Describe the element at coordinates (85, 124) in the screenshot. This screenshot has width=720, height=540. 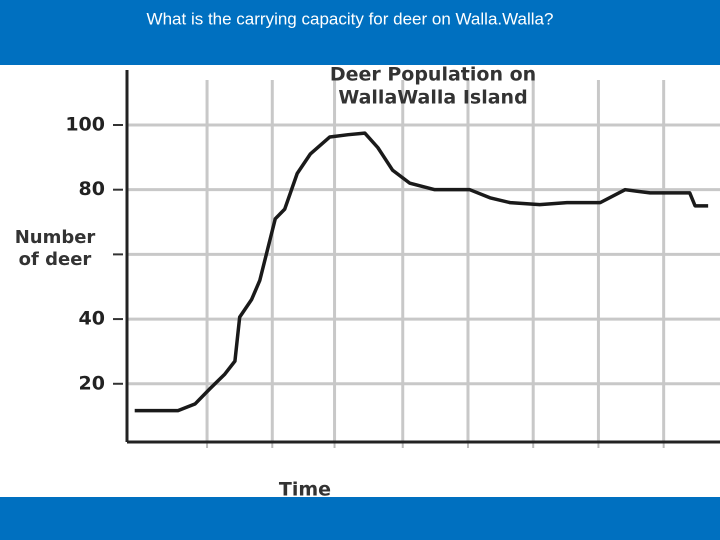
I see `y-tick-label: 100` at that location.